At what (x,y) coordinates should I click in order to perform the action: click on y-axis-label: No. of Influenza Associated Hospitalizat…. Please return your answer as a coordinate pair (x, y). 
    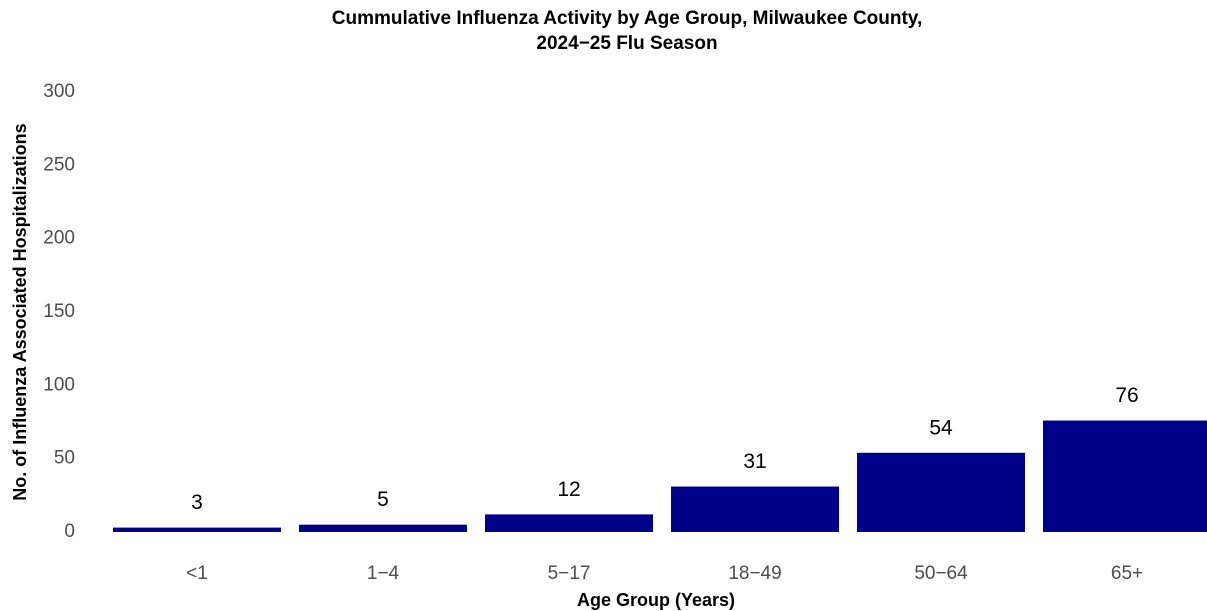
    Looking at the image, I should click on (20, 311).